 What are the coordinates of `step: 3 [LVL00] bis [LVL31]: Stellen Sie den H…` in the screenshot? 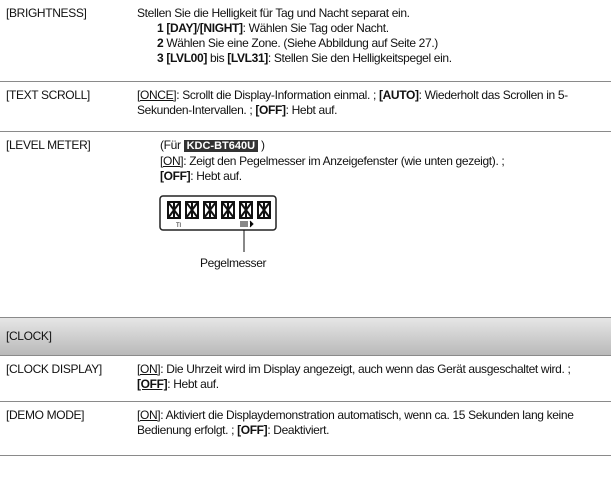 It's located at (371, 58).